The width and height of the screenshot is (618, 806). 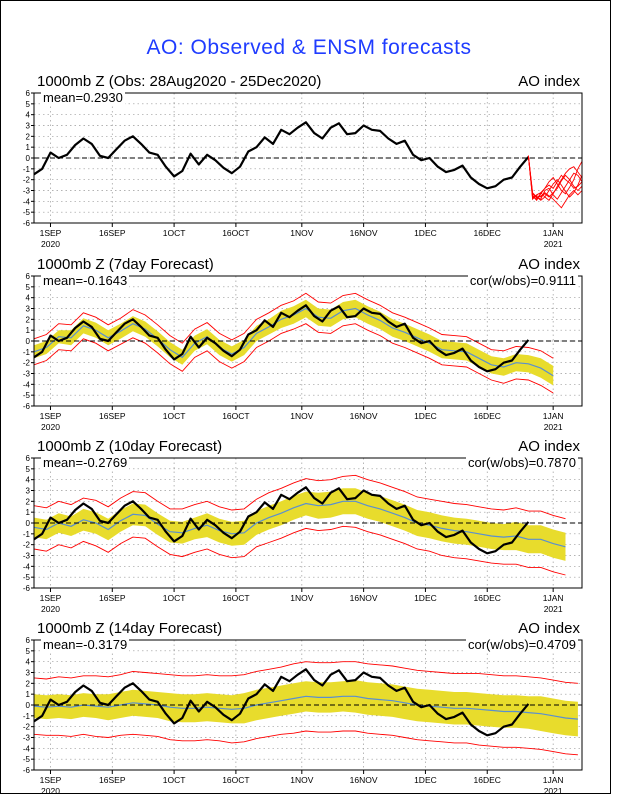 I want to click on panel-title: 1000mb Z (Obs: 28Aug2020 - 25Dec2020), so click(x=179, y=81).